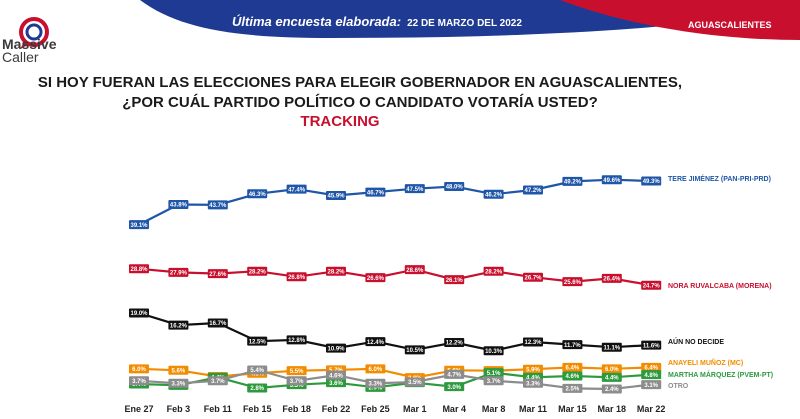 This screenshot has height=419, width=800. Describe the element at coordinates (611, 348) in the screenshot. I see `data-label-2-12: 11.1%` at that location.